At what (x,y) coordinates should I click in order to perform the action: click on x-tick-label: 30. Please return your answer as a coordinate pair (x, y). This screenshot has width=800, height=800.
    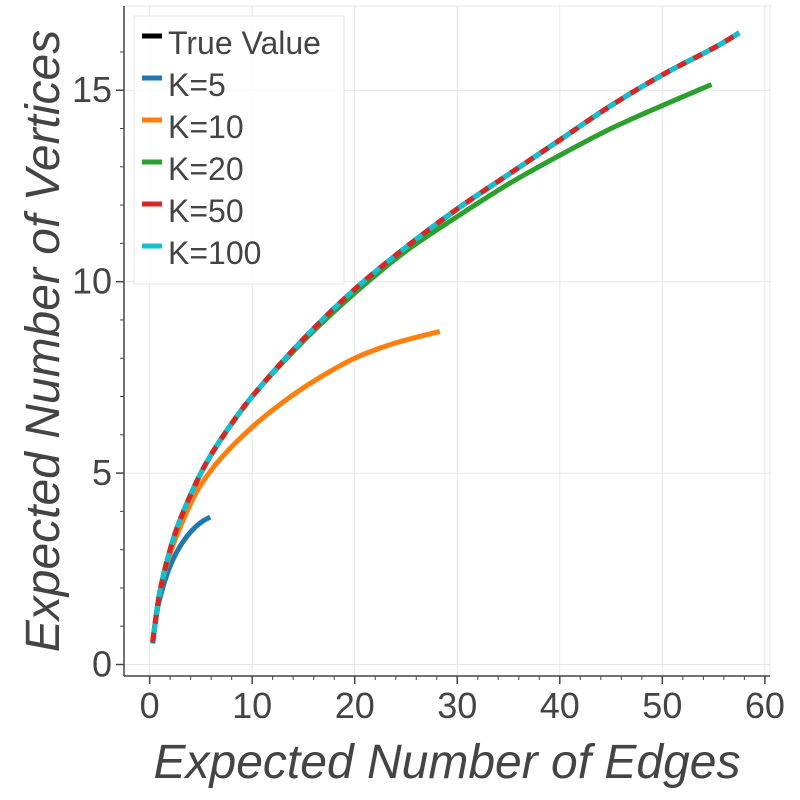
    Looking at the image, I should click on (457, 705).